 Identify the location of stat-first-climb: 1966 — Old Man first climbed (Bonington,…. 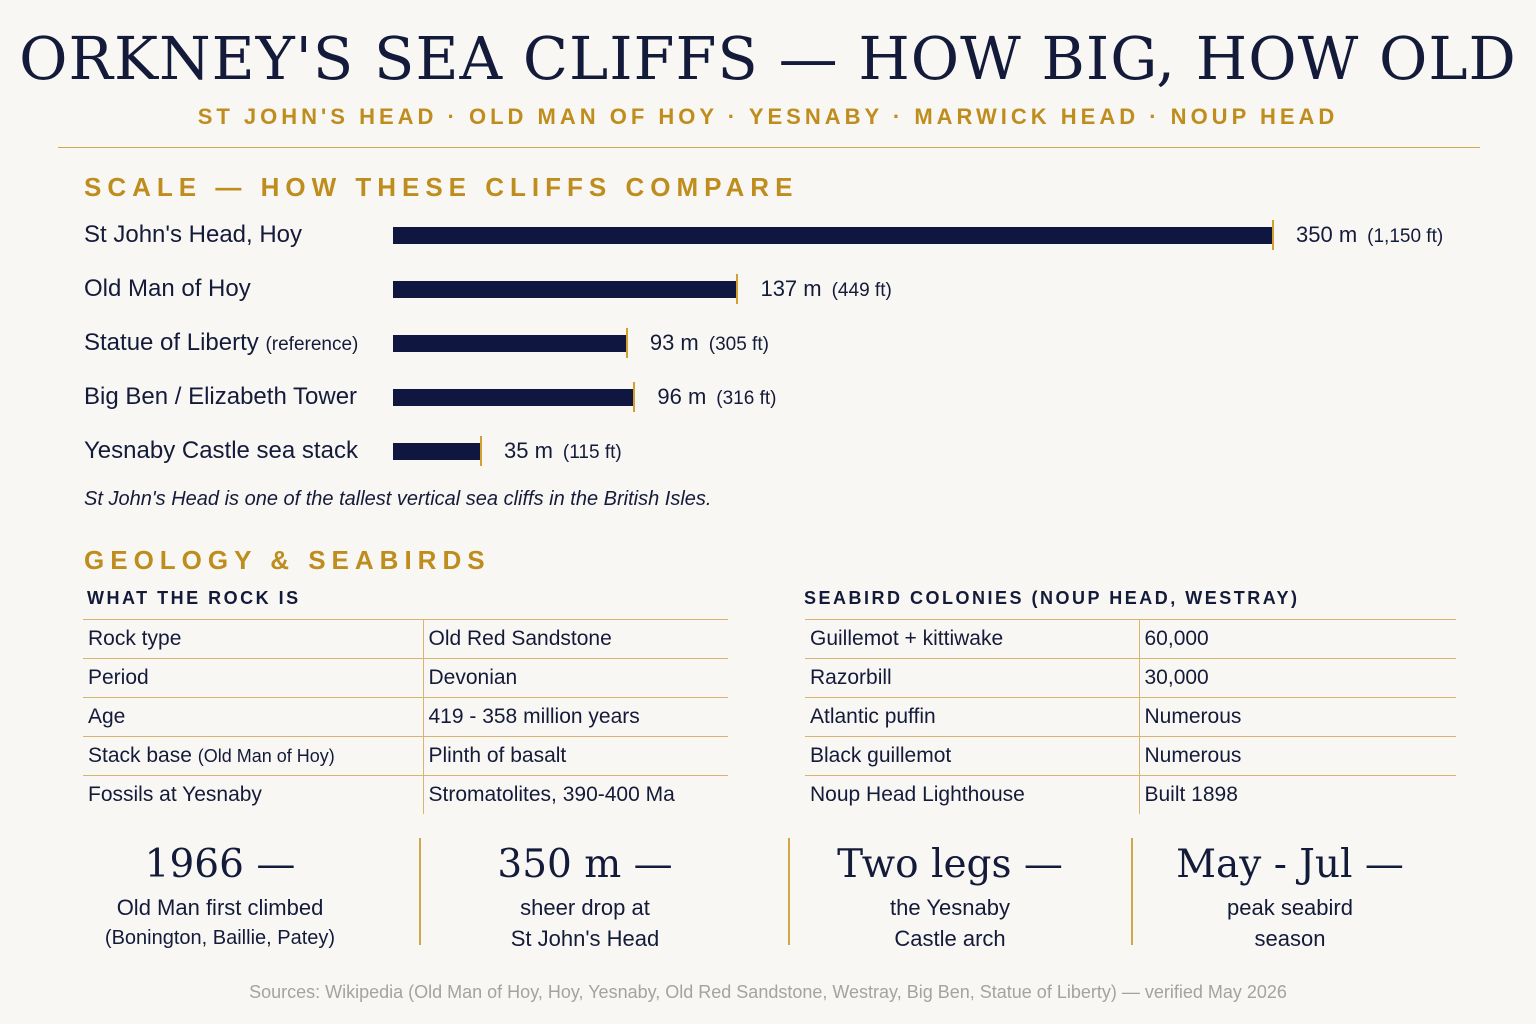
(220, 896).